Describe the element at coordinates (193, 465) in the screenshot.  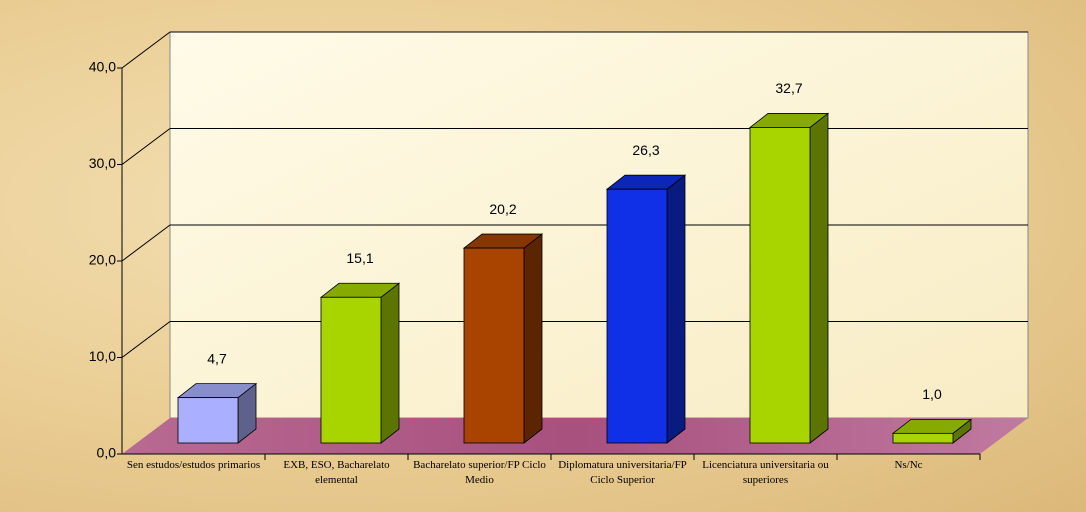
I see `x-tick-label: Sen estudos/estudos primarios` at that location.